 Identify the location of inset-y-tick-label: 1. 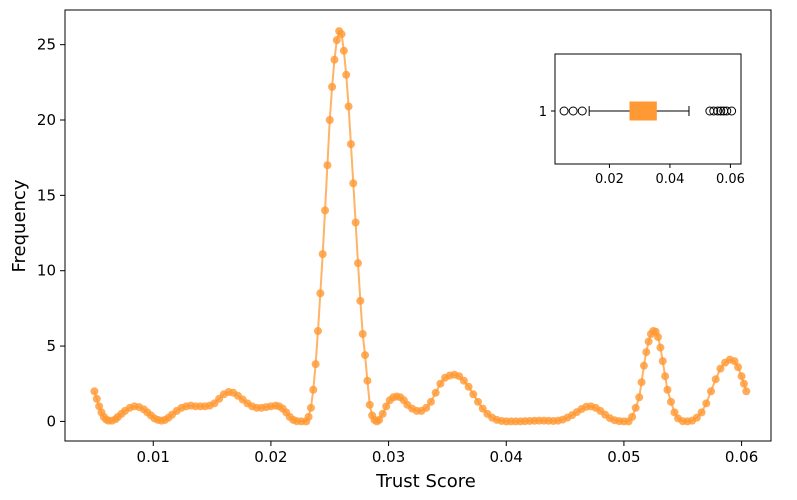
(543, 112).